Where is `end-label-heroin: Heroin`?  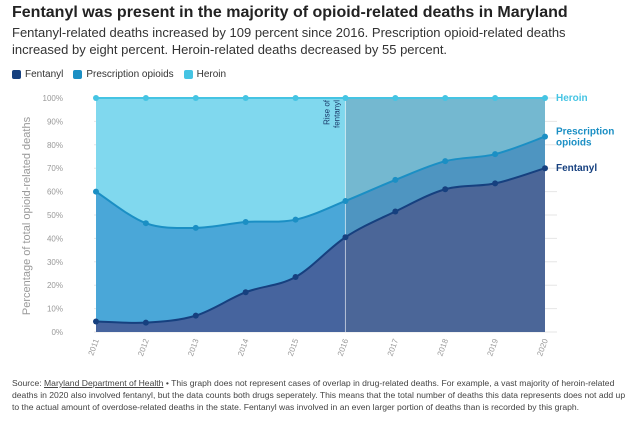 end-label-heroin: Heroin is located at coordinates (572, 98).